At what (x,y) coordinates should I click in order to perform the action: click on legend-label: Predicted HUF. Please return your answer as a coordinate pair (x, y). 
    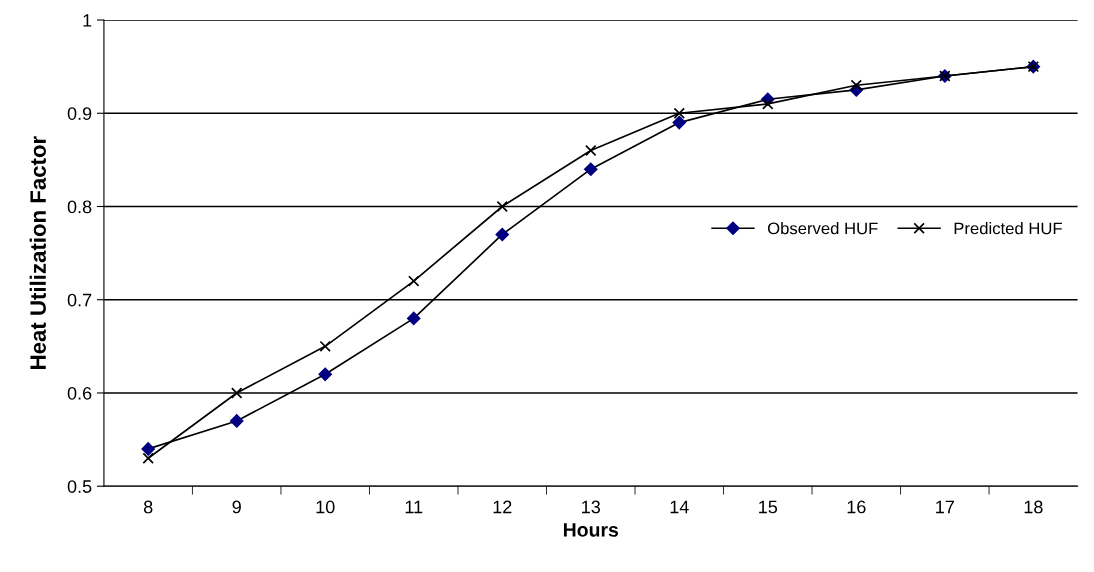
    Looking at the image, I should click on (1008, 228).